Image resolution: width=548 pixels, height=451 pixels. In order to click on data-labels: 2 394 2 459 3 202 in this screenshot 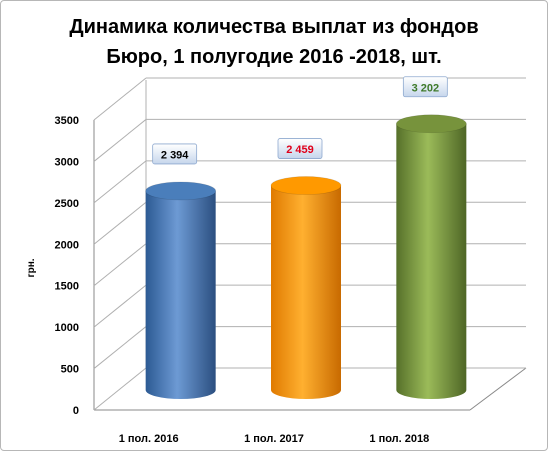, I will do `click(300, 120)`.